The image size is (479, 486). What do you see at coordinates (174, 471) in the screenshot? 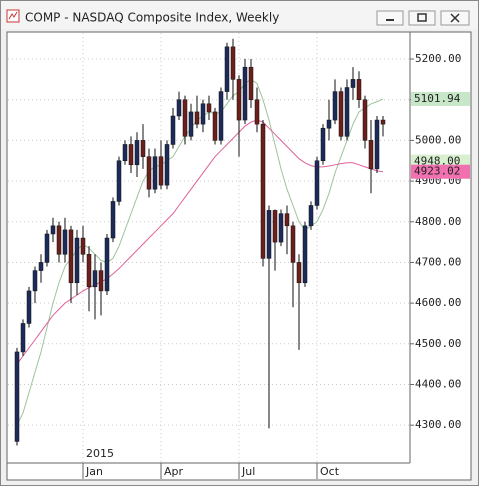
I see `x-tick-label: Apr` at bounding box center [174, 471].